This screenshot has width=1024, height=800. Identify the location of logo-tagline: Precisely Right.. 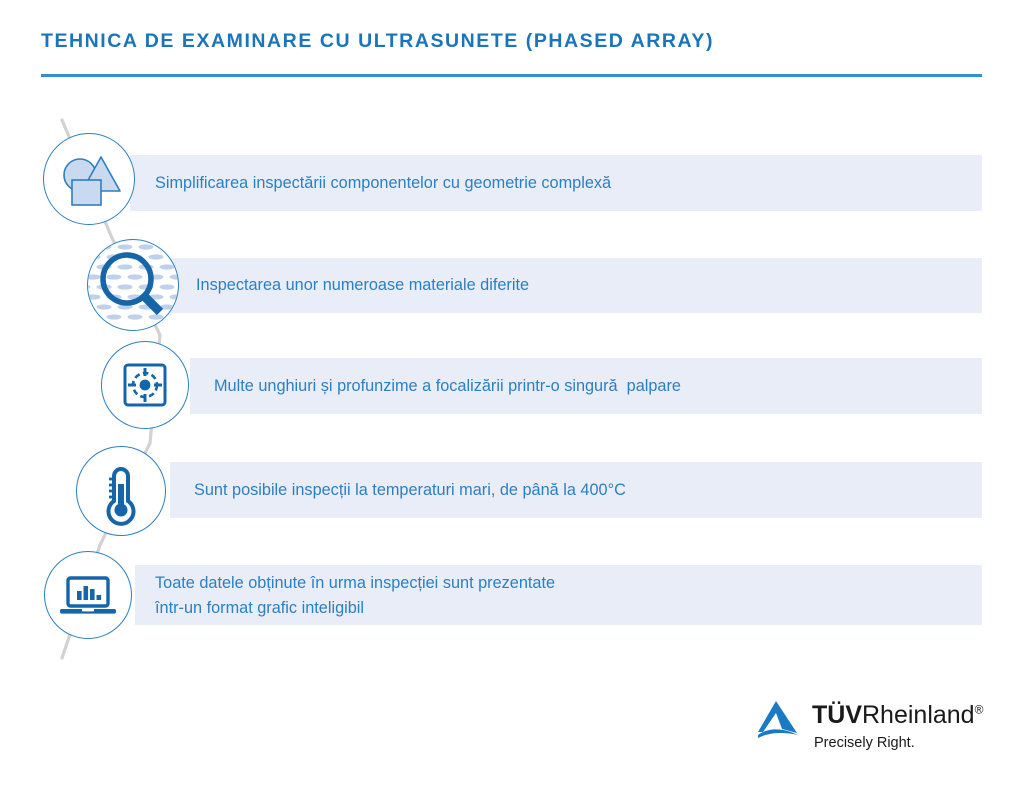
(864, 743).